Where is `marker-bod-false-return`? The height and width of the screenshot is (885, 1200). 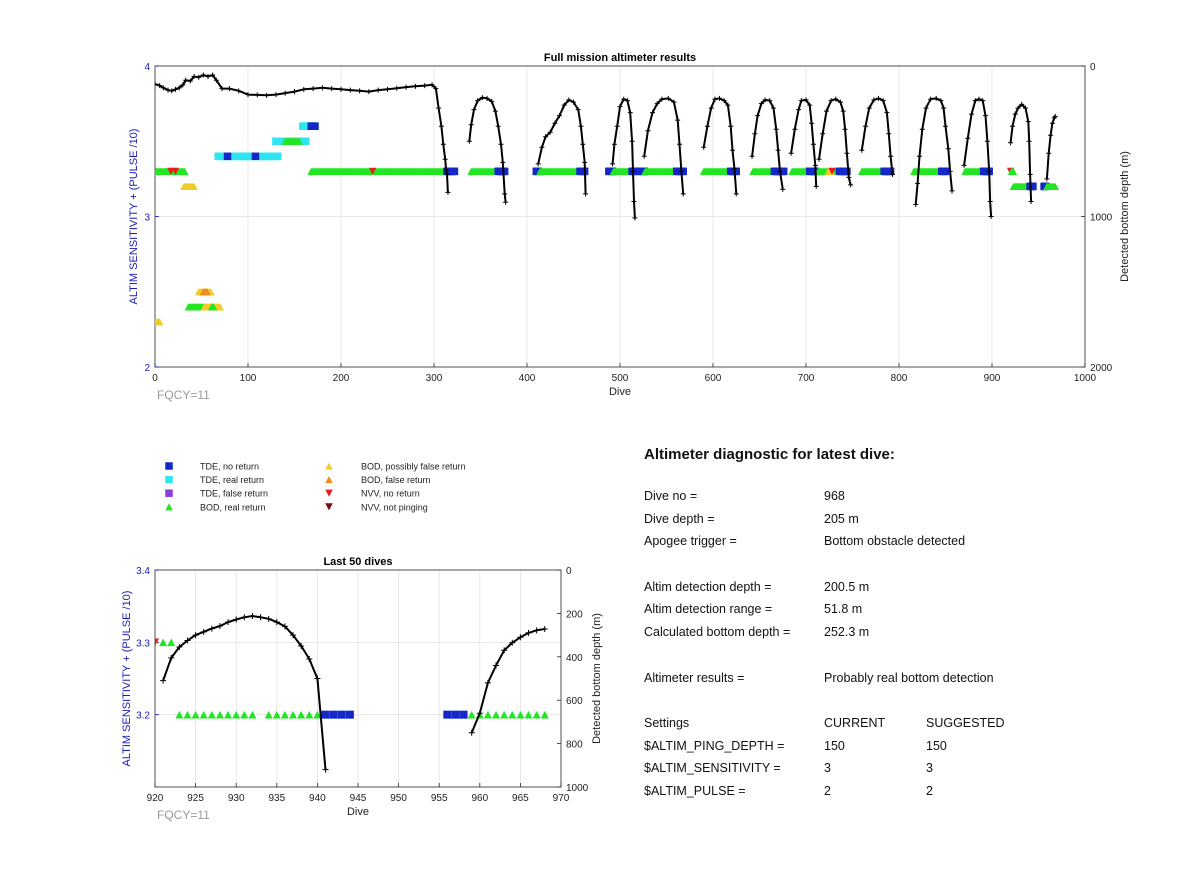 marker-bod-false-return is located at coordinates (207, 292).